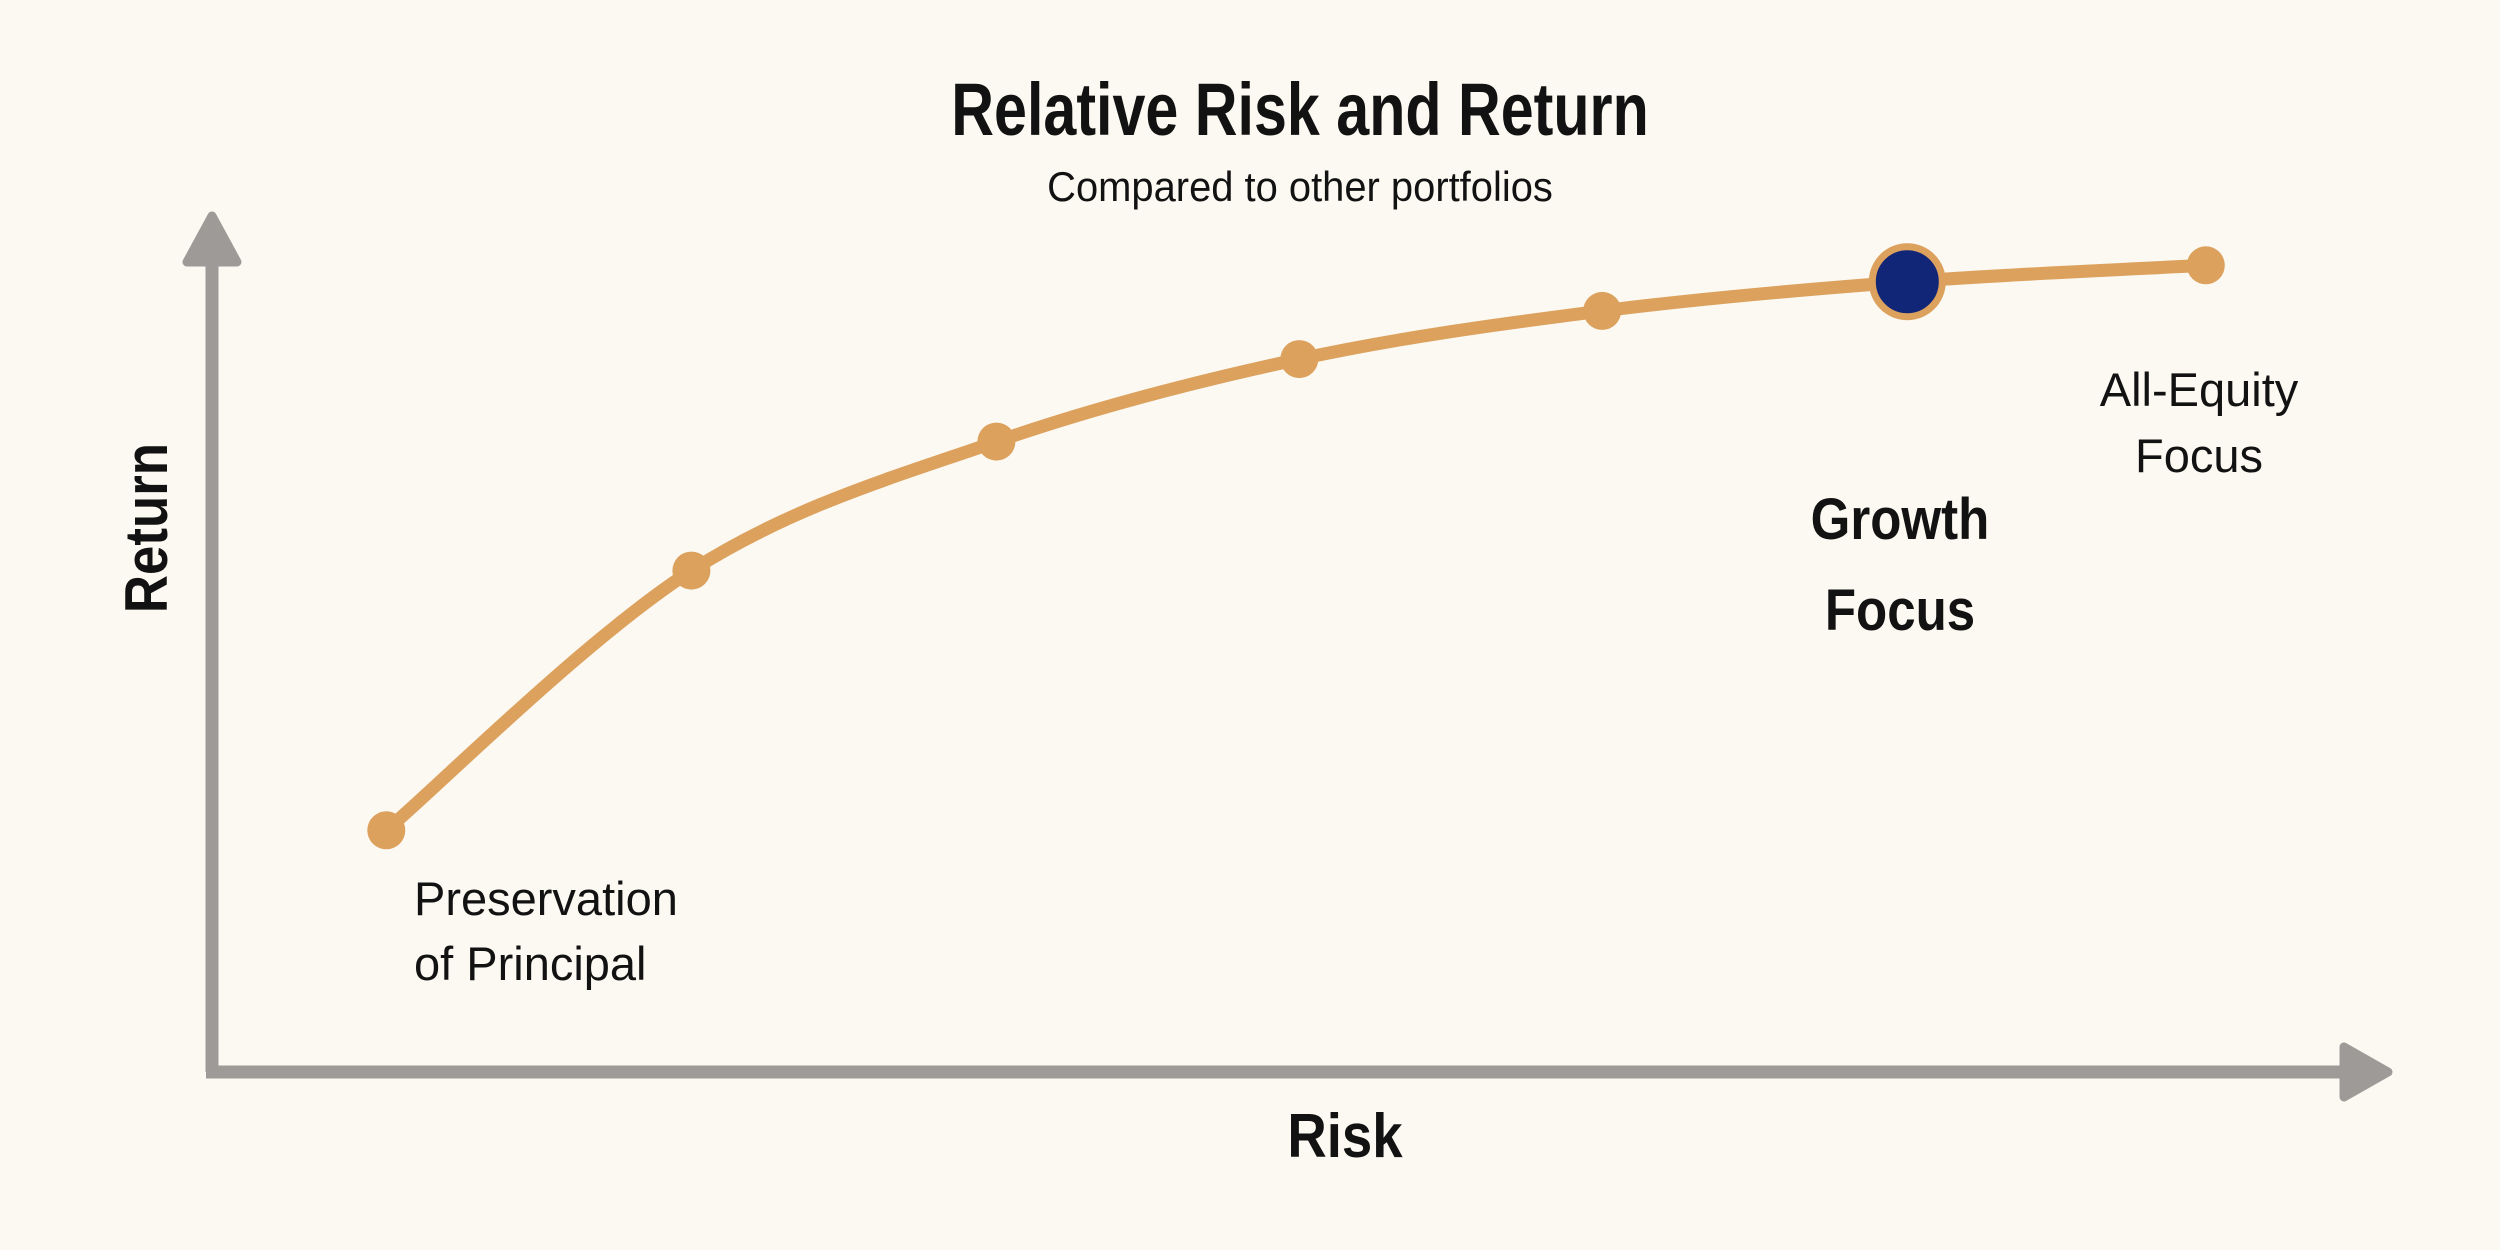 The height and width of the screenshot is (1250, 2500). I want to click on y-axis-label: Return, so click(146, 527).